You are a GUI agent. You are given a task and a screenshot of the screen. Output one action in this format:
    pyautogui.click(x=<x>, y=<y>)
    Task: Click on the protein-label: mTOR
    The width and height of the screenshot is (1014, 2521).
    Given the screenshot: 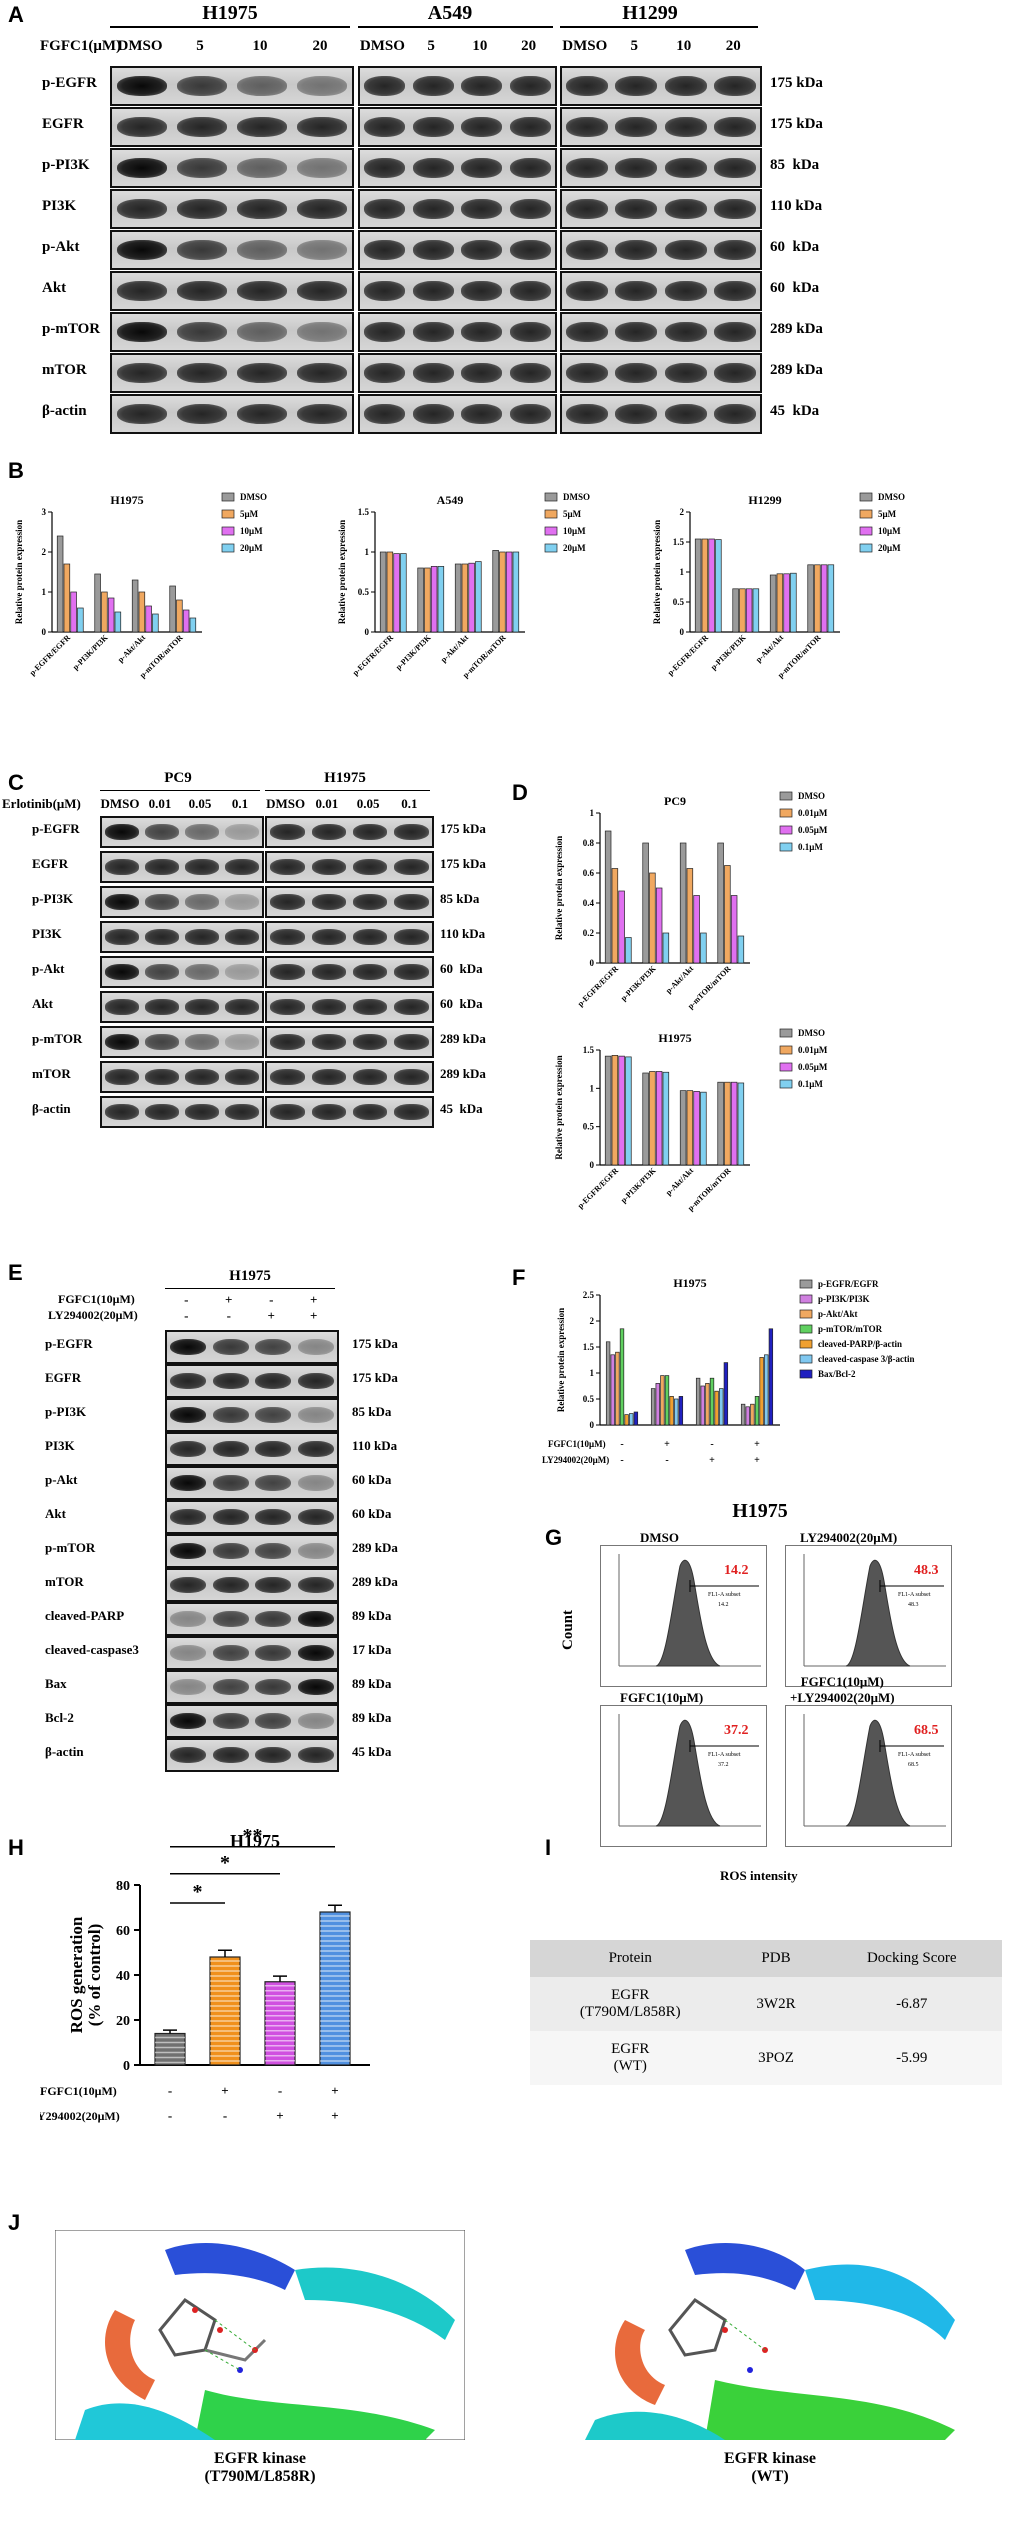 What is the action you would take?
    pyautogui.click(x=51, y=1073)
    